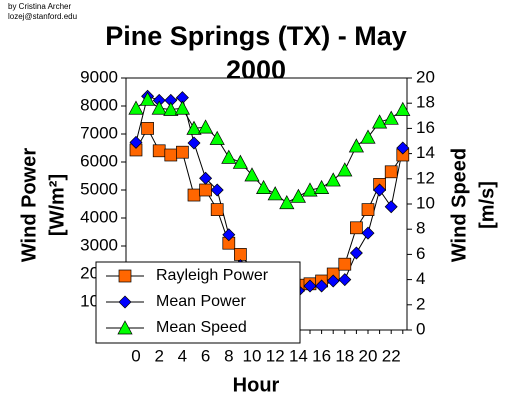 The width and height of the screenshot is (514, 414). Describe the element at coordinates (487, 205) in the screenshot. I see `y2-axis-title: [m/s]` at that location.